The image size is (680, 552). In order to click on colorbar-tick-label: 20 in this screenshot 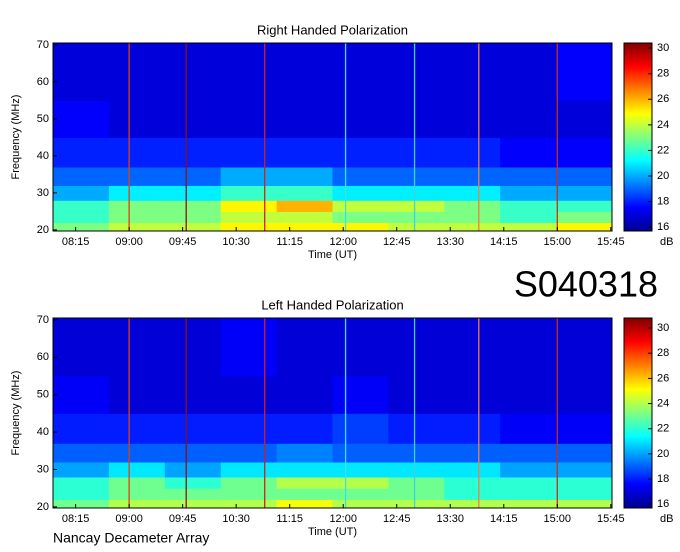, I will do `click(663, 176)`.